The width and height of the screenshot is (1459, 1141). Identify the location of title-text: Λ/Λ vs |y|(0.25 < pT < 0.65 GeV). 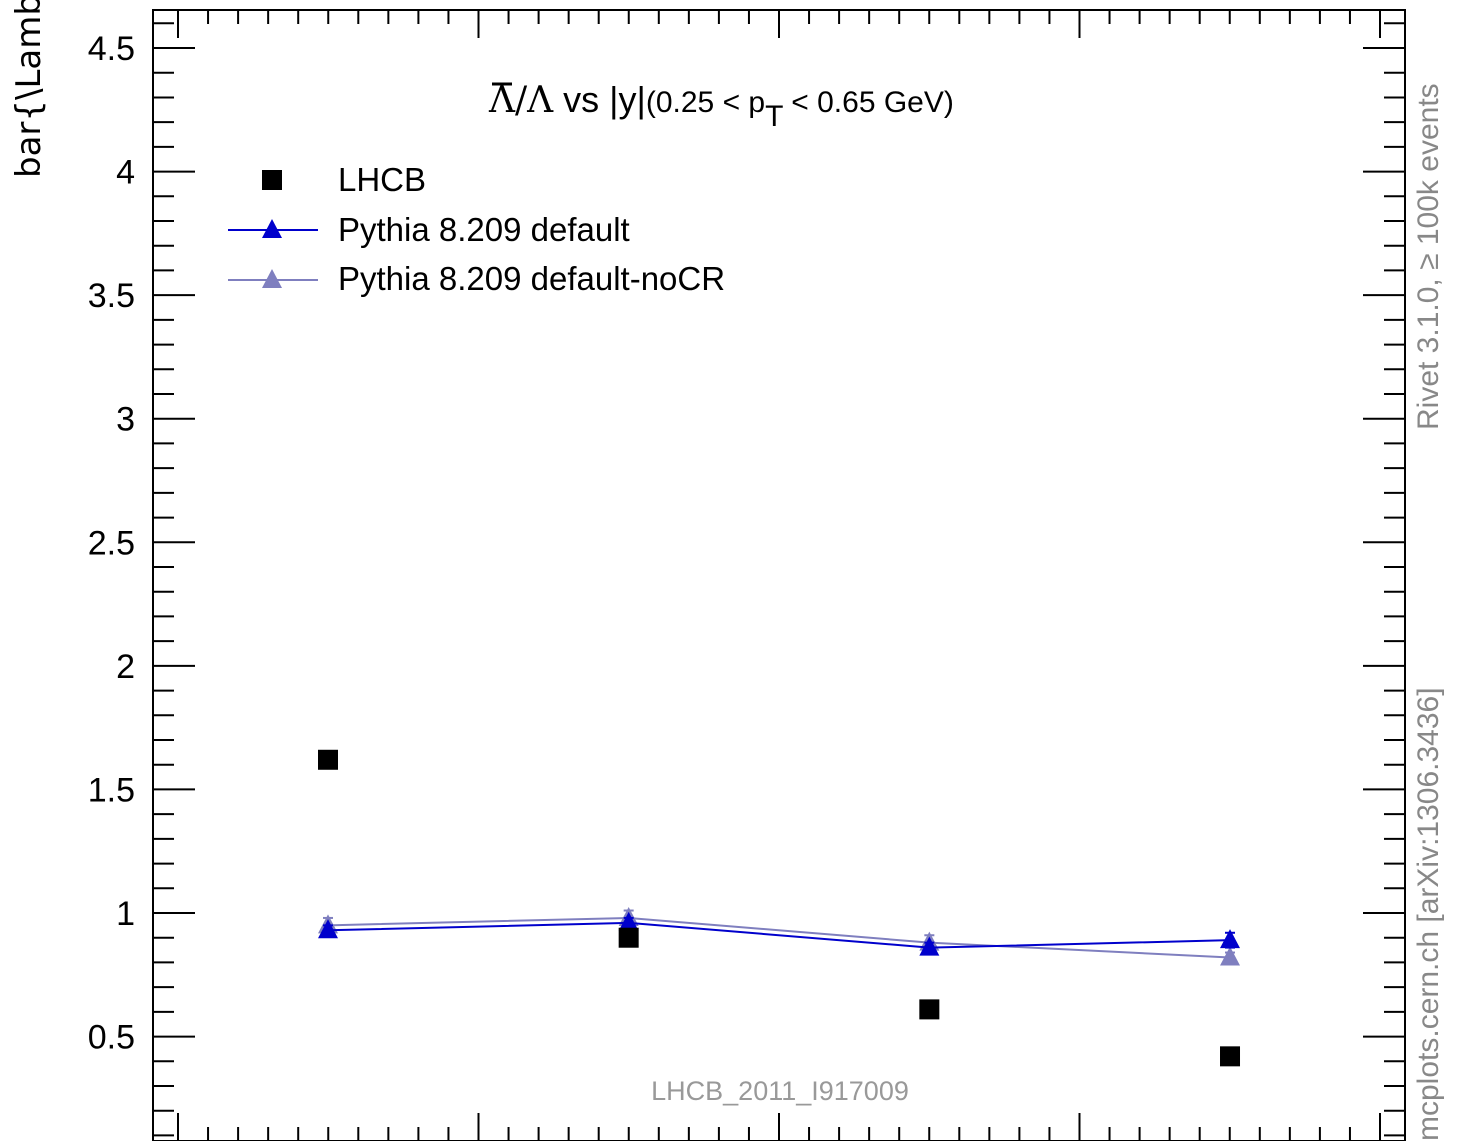
(721, 106).